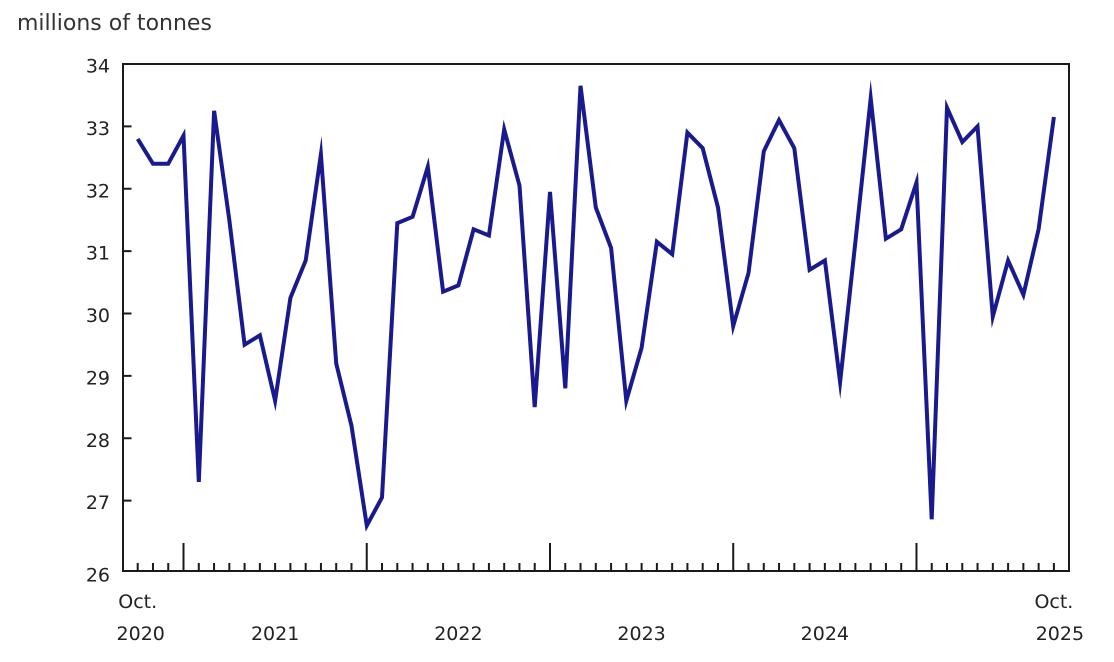 The image size is (1114, 662). Describe the element at coordinates (98, 254) in the screenshot. I see `y-axis-tick-label: 31` at that location.